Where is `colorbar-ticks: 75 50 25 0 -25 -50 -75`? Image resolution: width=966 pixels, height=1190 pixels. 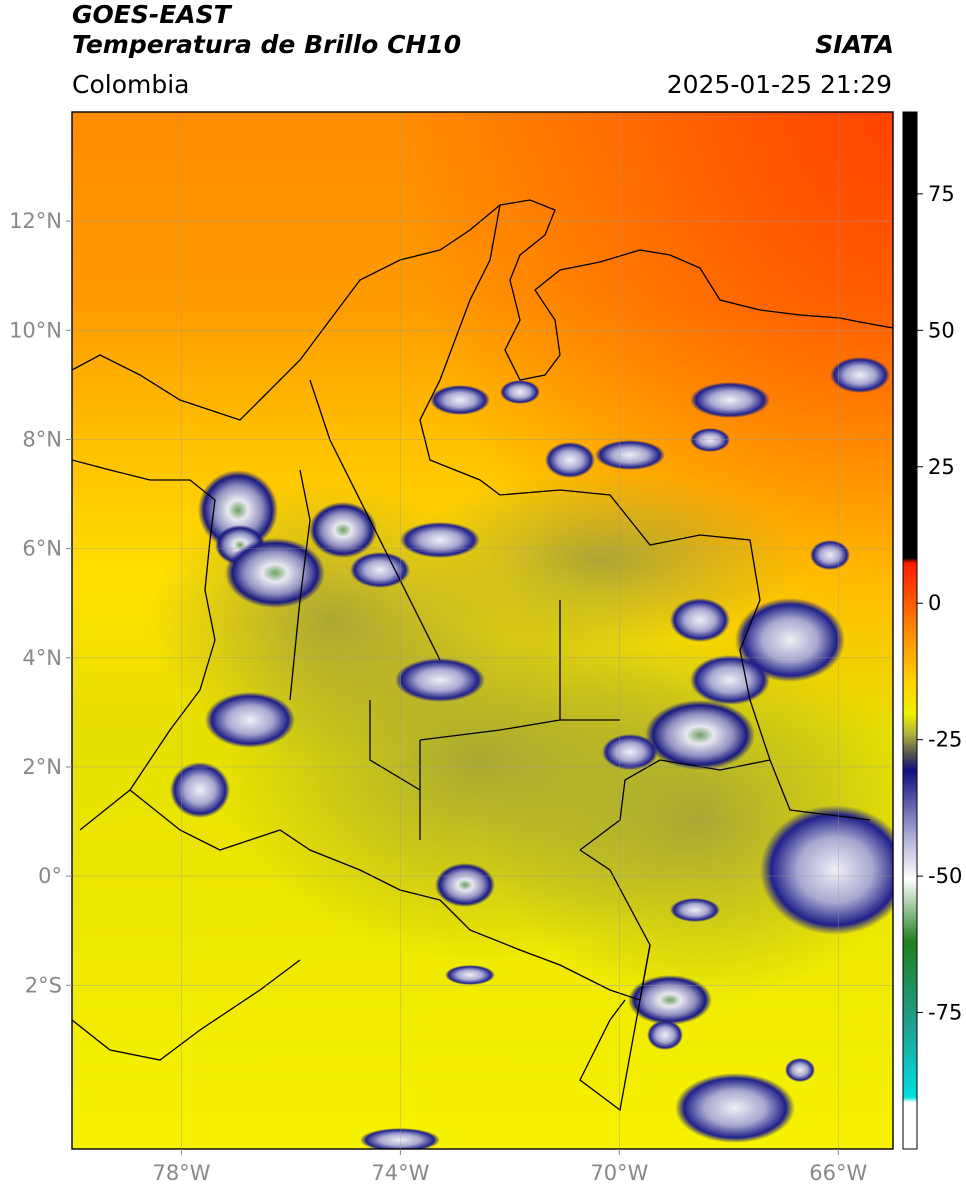
colorbar-ticks: 75 50 25 0 -25 -50 -75 is located at coordinates (939, 603).